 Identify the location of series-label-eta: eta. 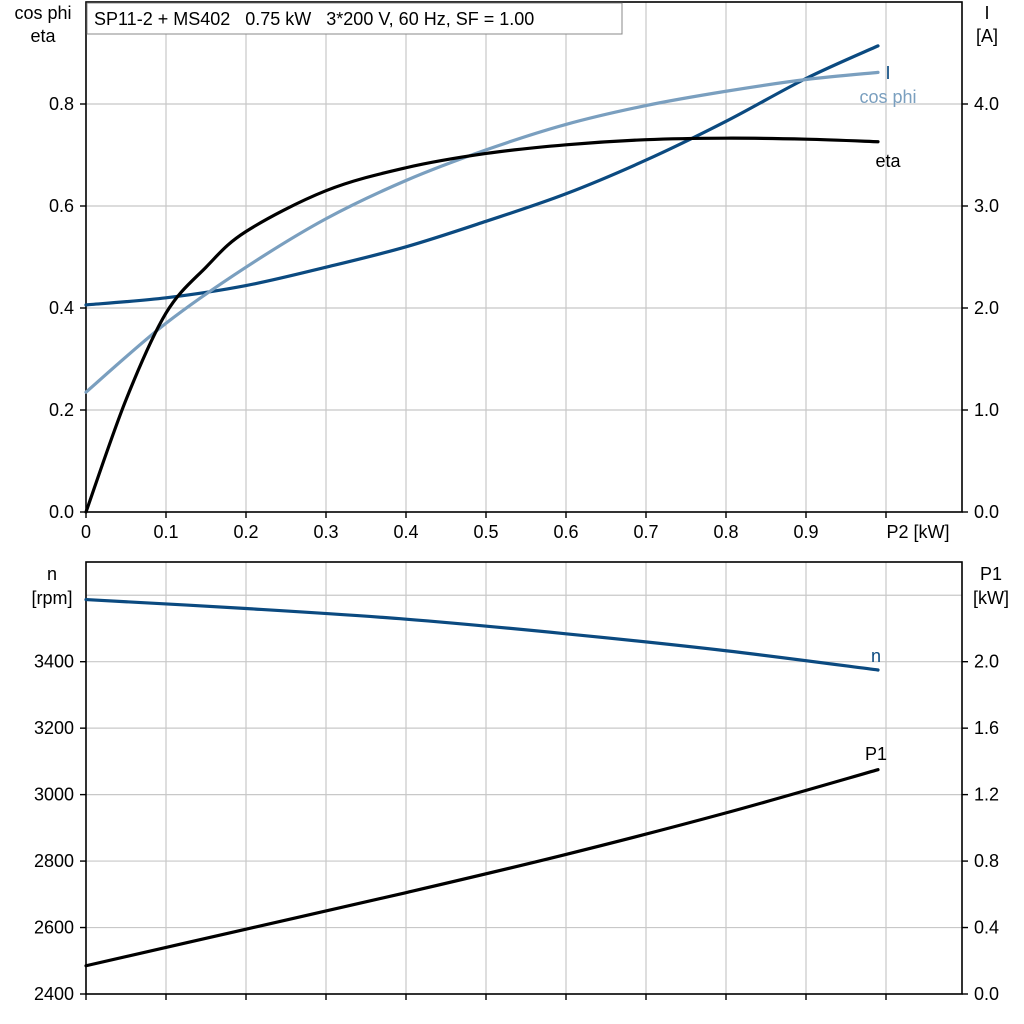
(888, 161).